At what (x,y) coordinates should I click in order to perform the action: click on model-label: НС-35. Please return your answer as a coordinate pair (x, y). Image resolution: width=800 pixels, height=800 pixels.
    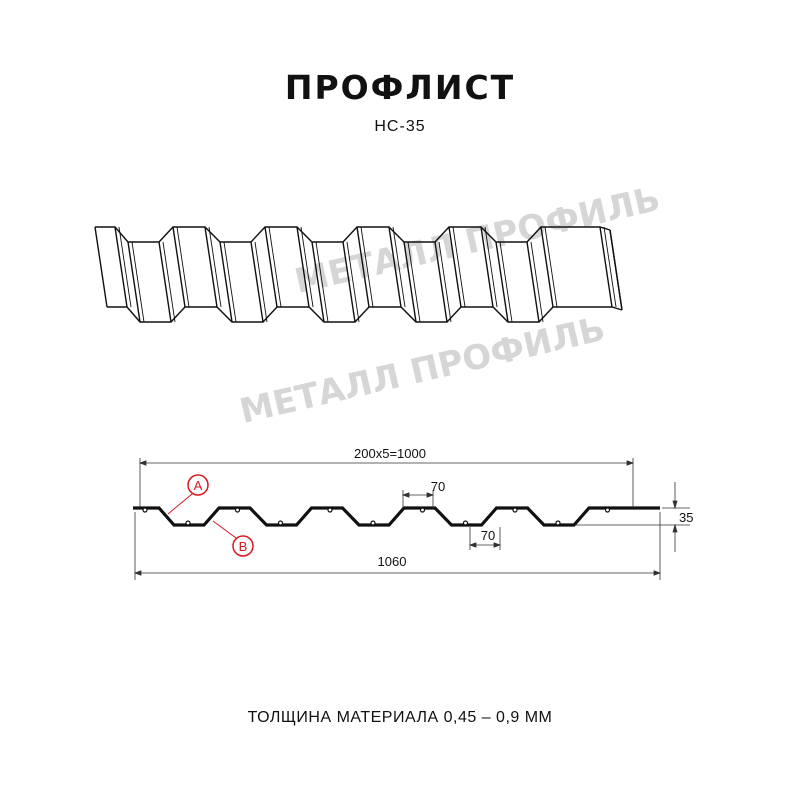
    Looking at the image, I should click on (400, 126).